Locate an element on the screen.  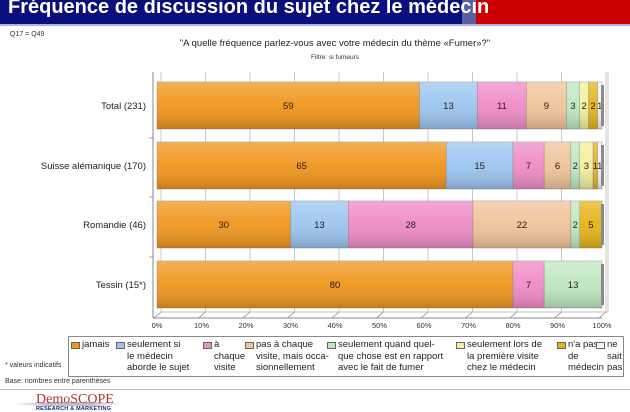
logo-name: DemoSCOPE is located at coordinates (75, 399).